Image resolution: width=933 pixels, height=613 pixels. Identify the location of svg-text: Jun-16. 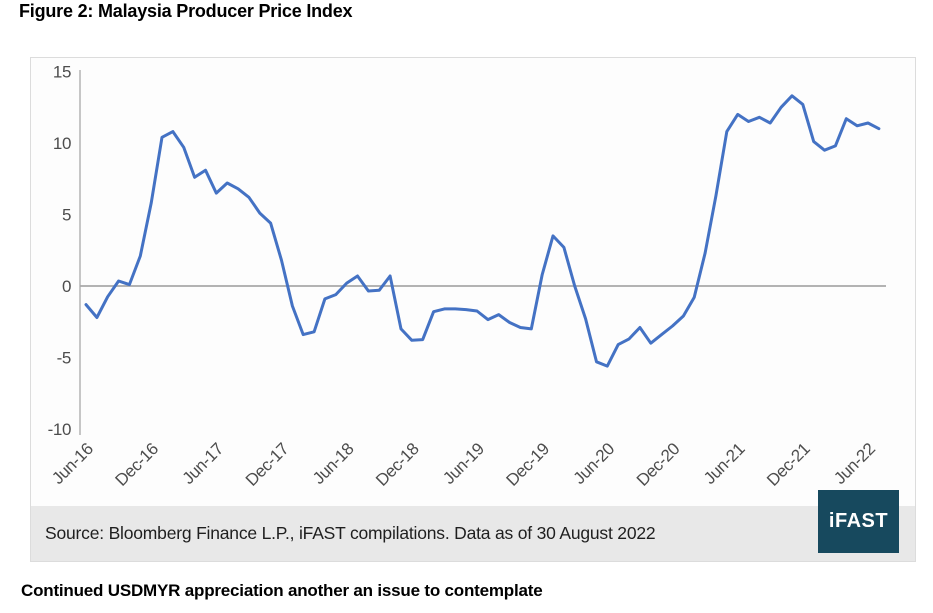
(72, 463).